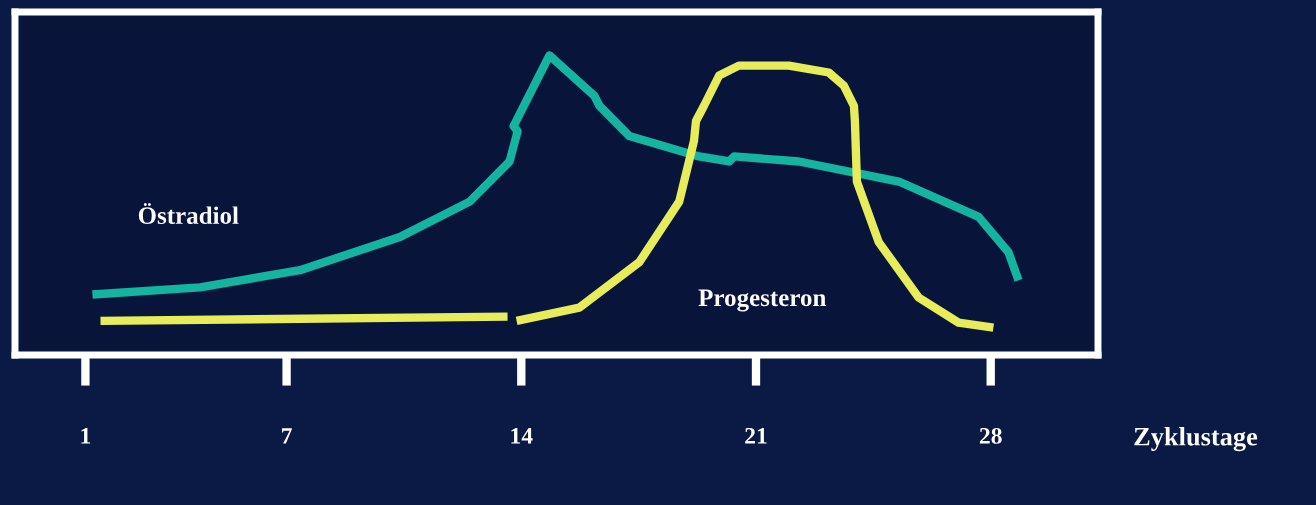  I want to click on x-axis-title: Zyklustage, so click(1196, 439).